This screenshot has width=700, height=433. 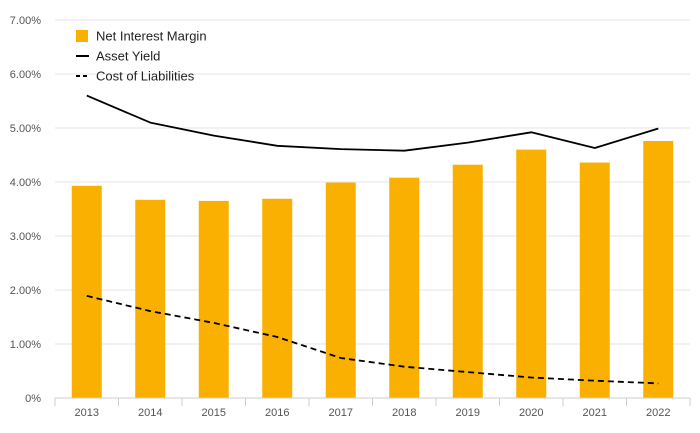 I want to click on legend-label: Cost of Liabilities, so click(x=145, y=76).